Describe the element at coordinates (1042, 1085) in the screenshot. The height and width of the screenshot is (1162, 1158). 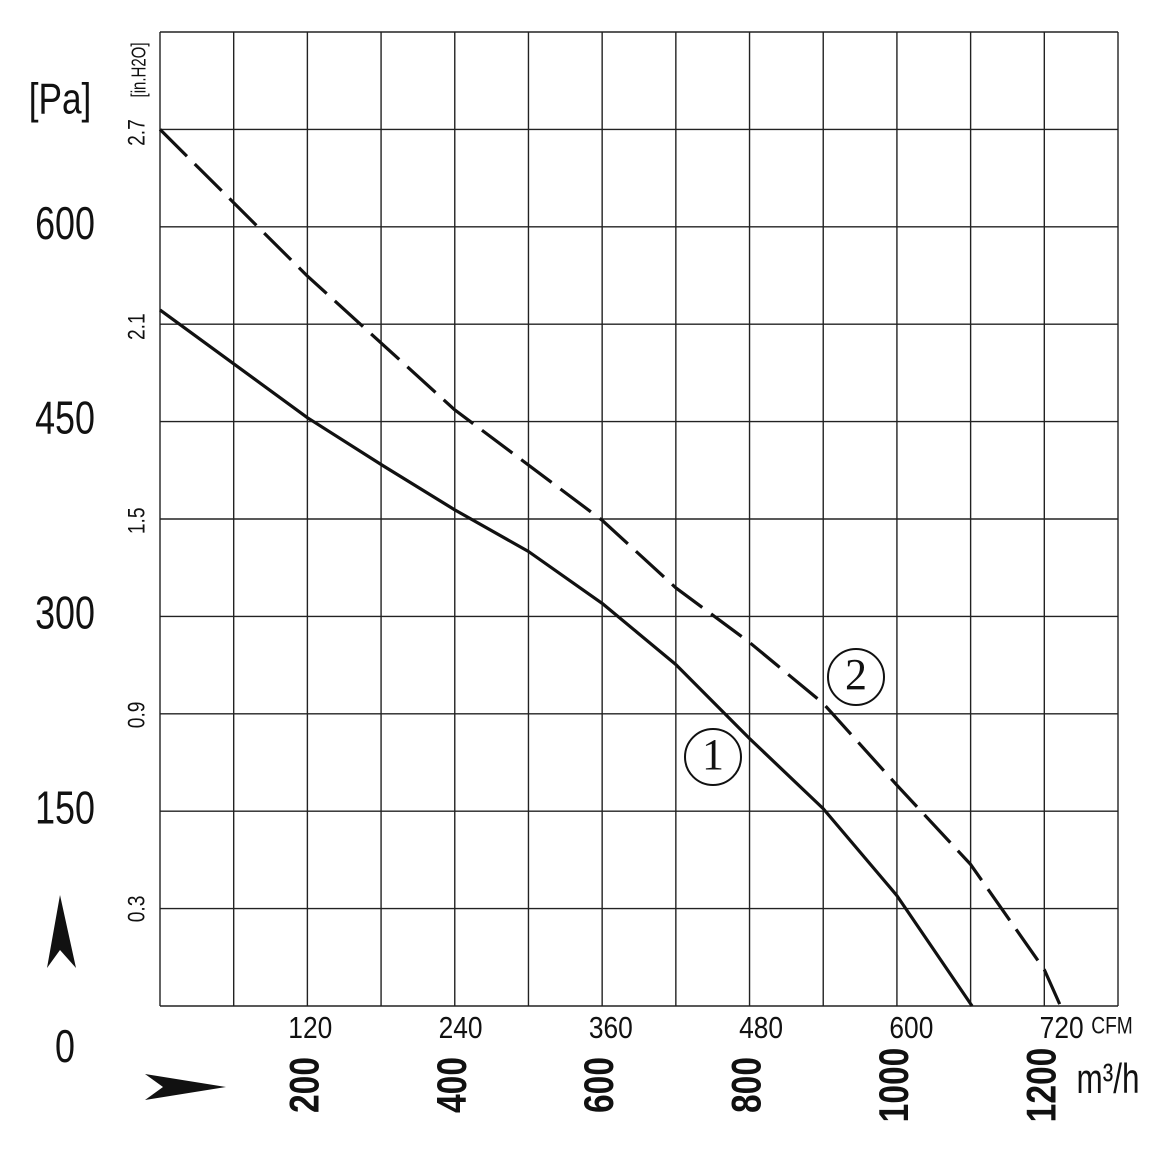
I see `x-tick-label: 1200` at that location.